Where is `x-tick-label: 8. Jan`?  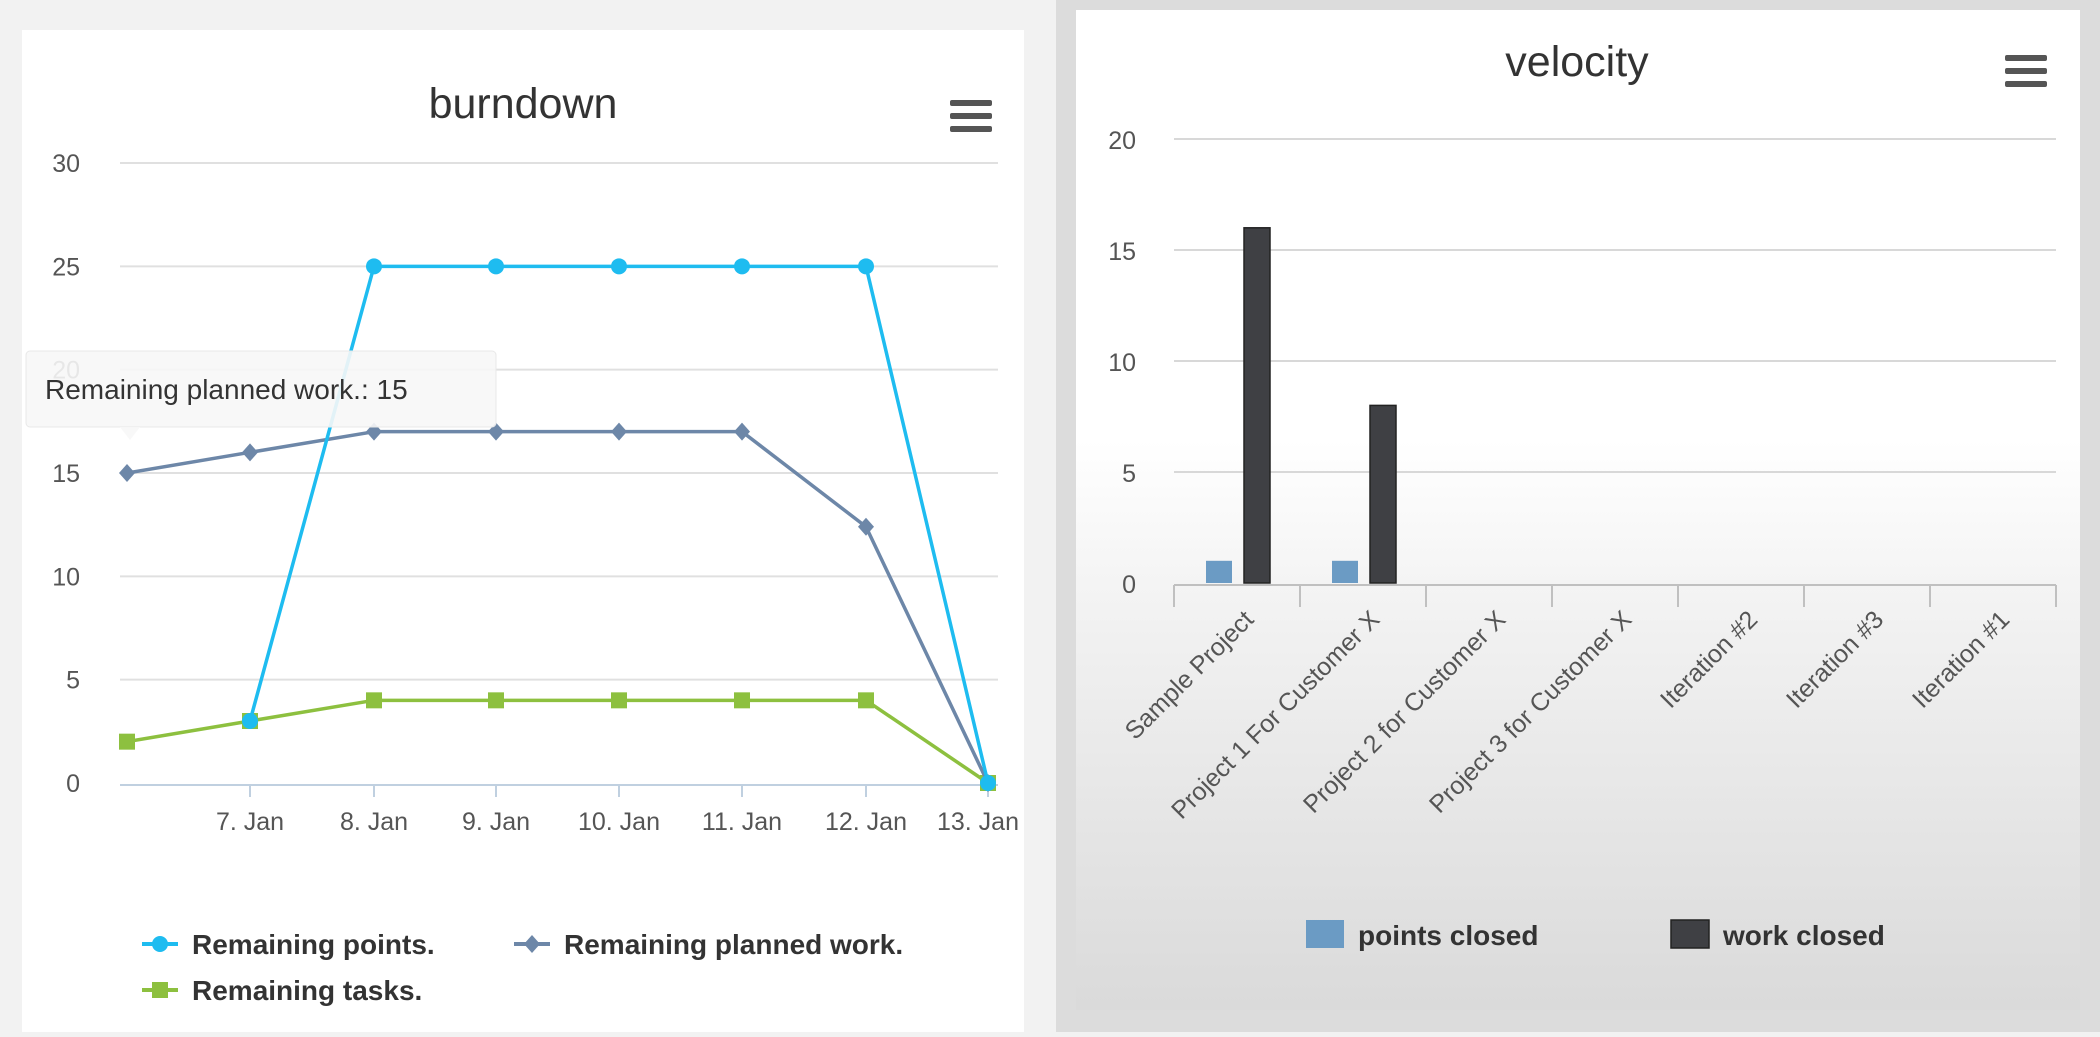
x-tick-label: 8. Jan is located at coordinates (374, 822).